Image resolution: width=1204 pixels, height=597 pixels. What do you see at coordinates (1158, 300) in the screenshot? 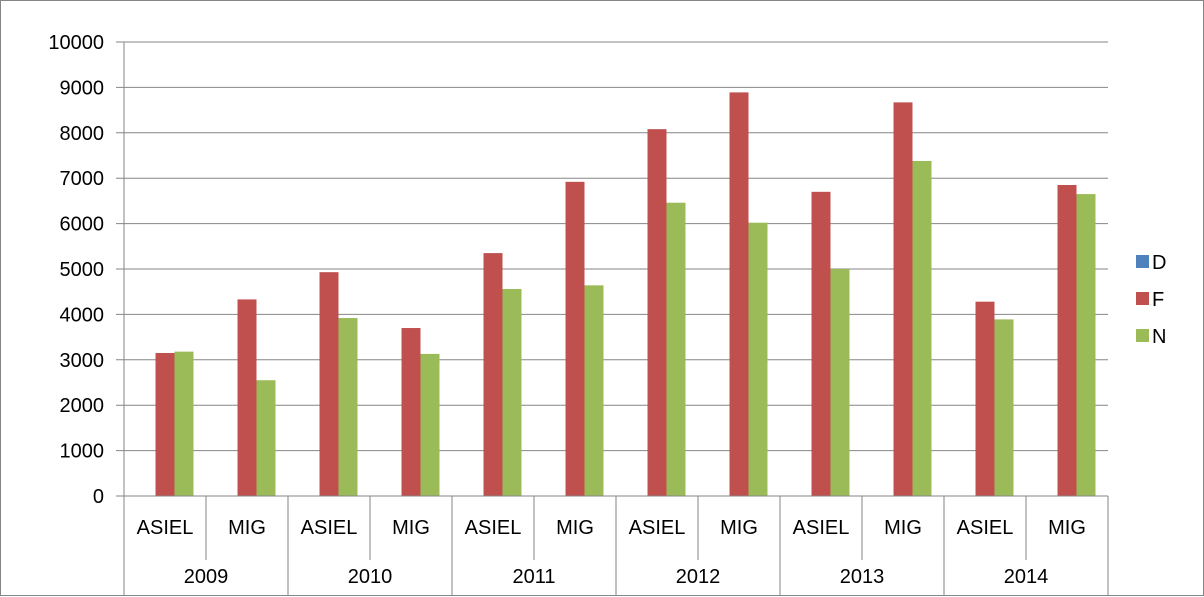
I see `legend-label-f: F` at bounding box center [1158, 300].